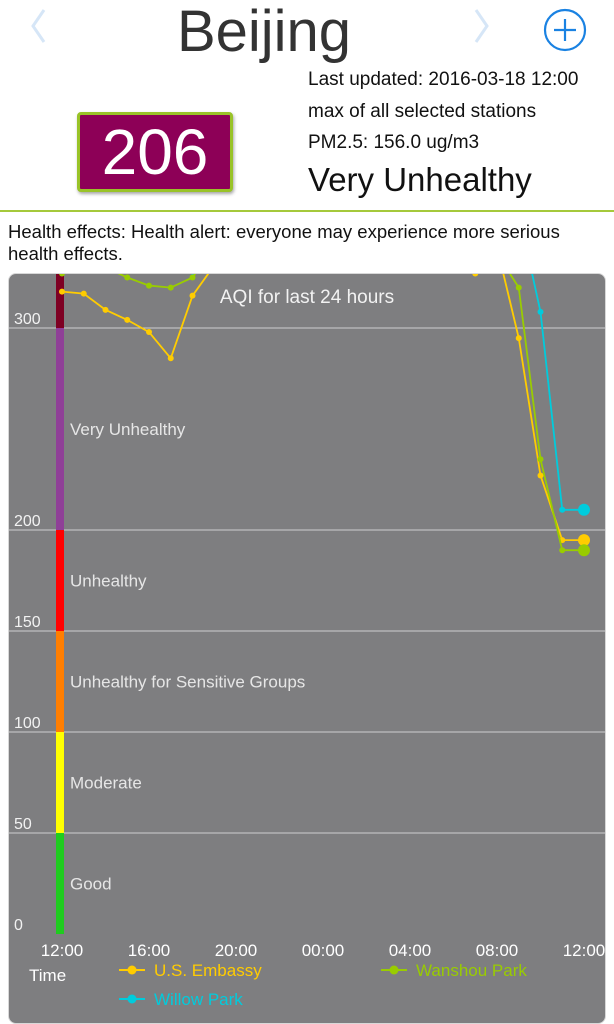 This screenshot has height=1024, width=614. What do you see at coordinates (557, 392) in the screenshot?
I see `series-line` at bounding box center [557, 392].